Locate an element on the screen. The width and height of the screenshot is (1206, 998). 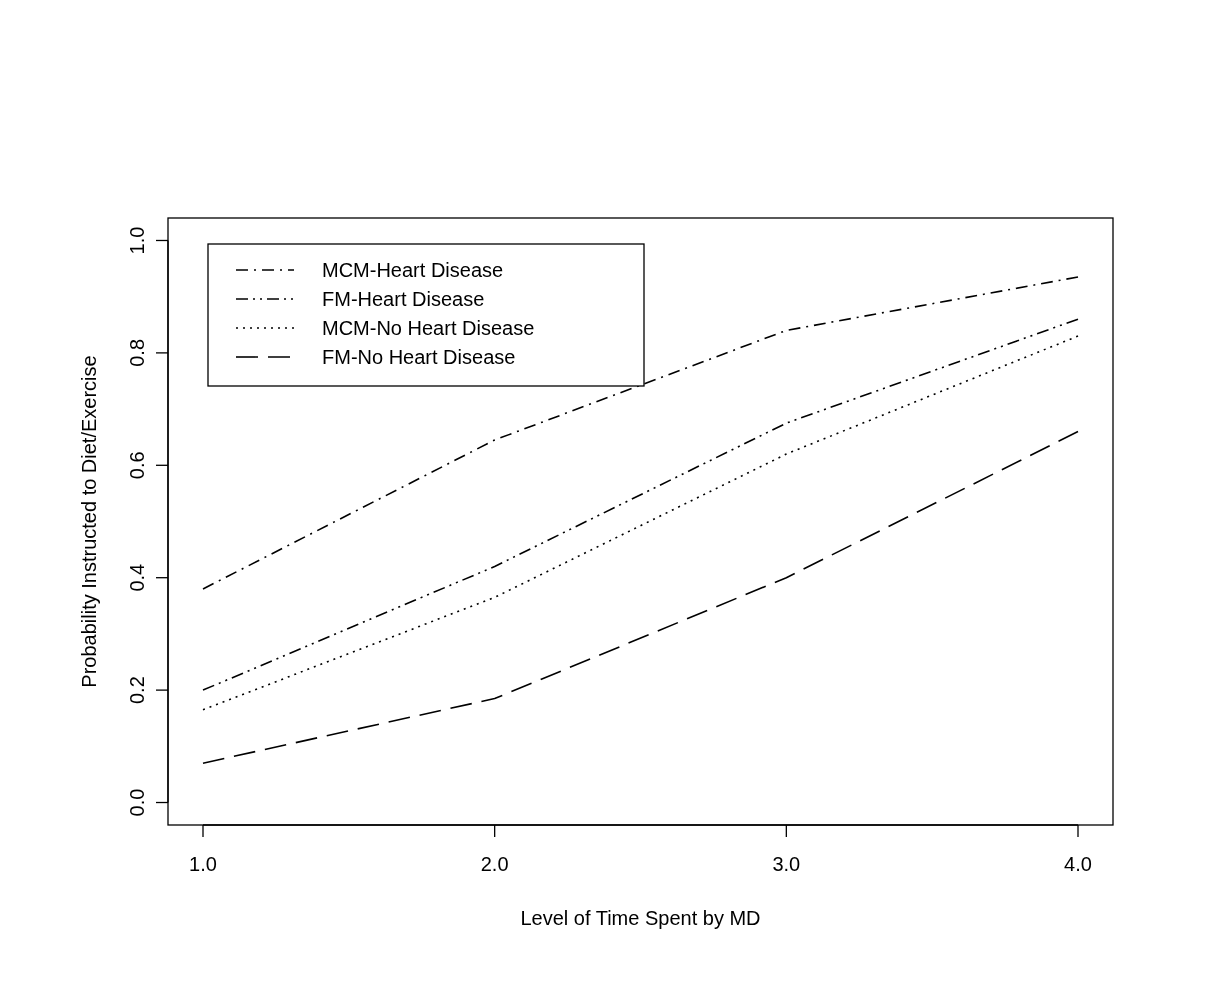
y-axis-title: Probability Instructed to Diet/Exercise is located at coordinates (89, 521).